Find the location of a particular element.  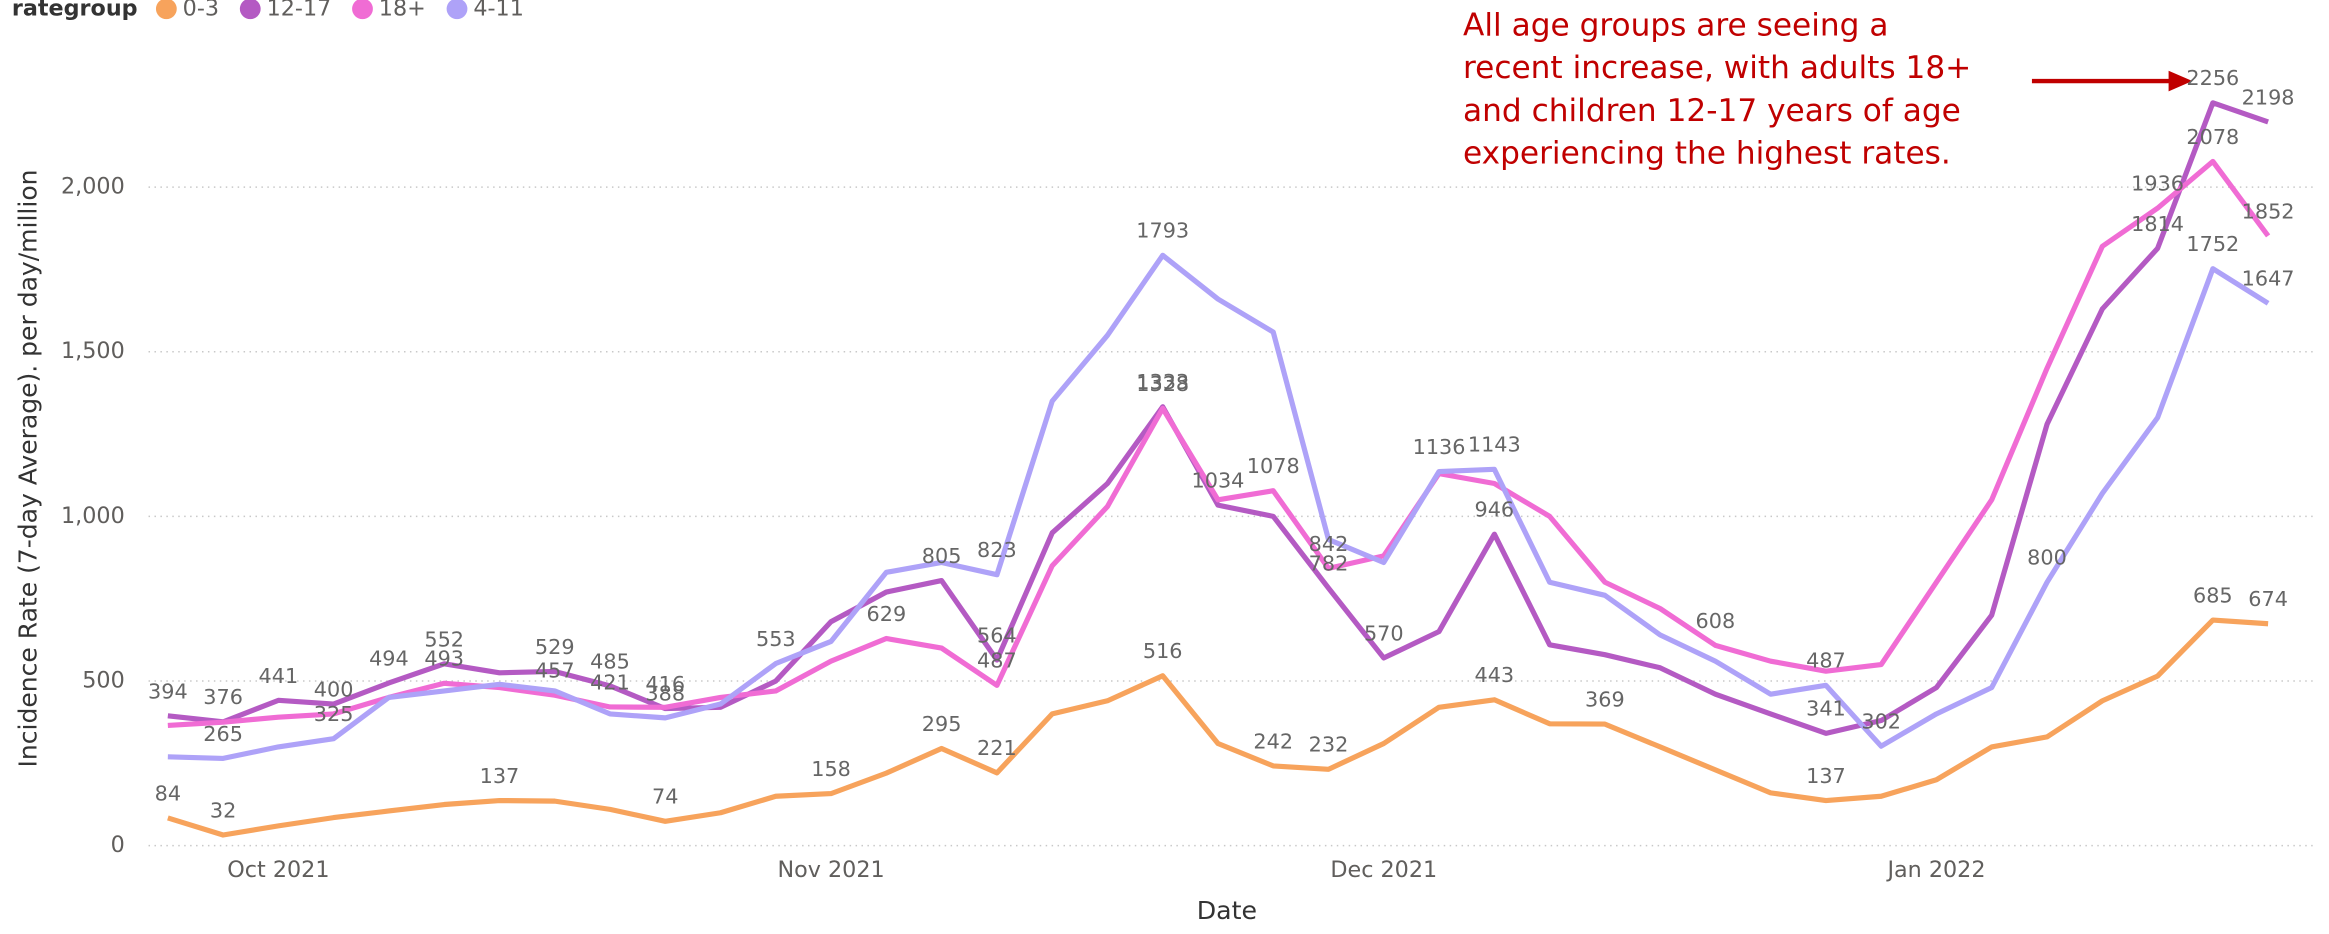

data-label: 1852 is located at coordinates (2268, 211).